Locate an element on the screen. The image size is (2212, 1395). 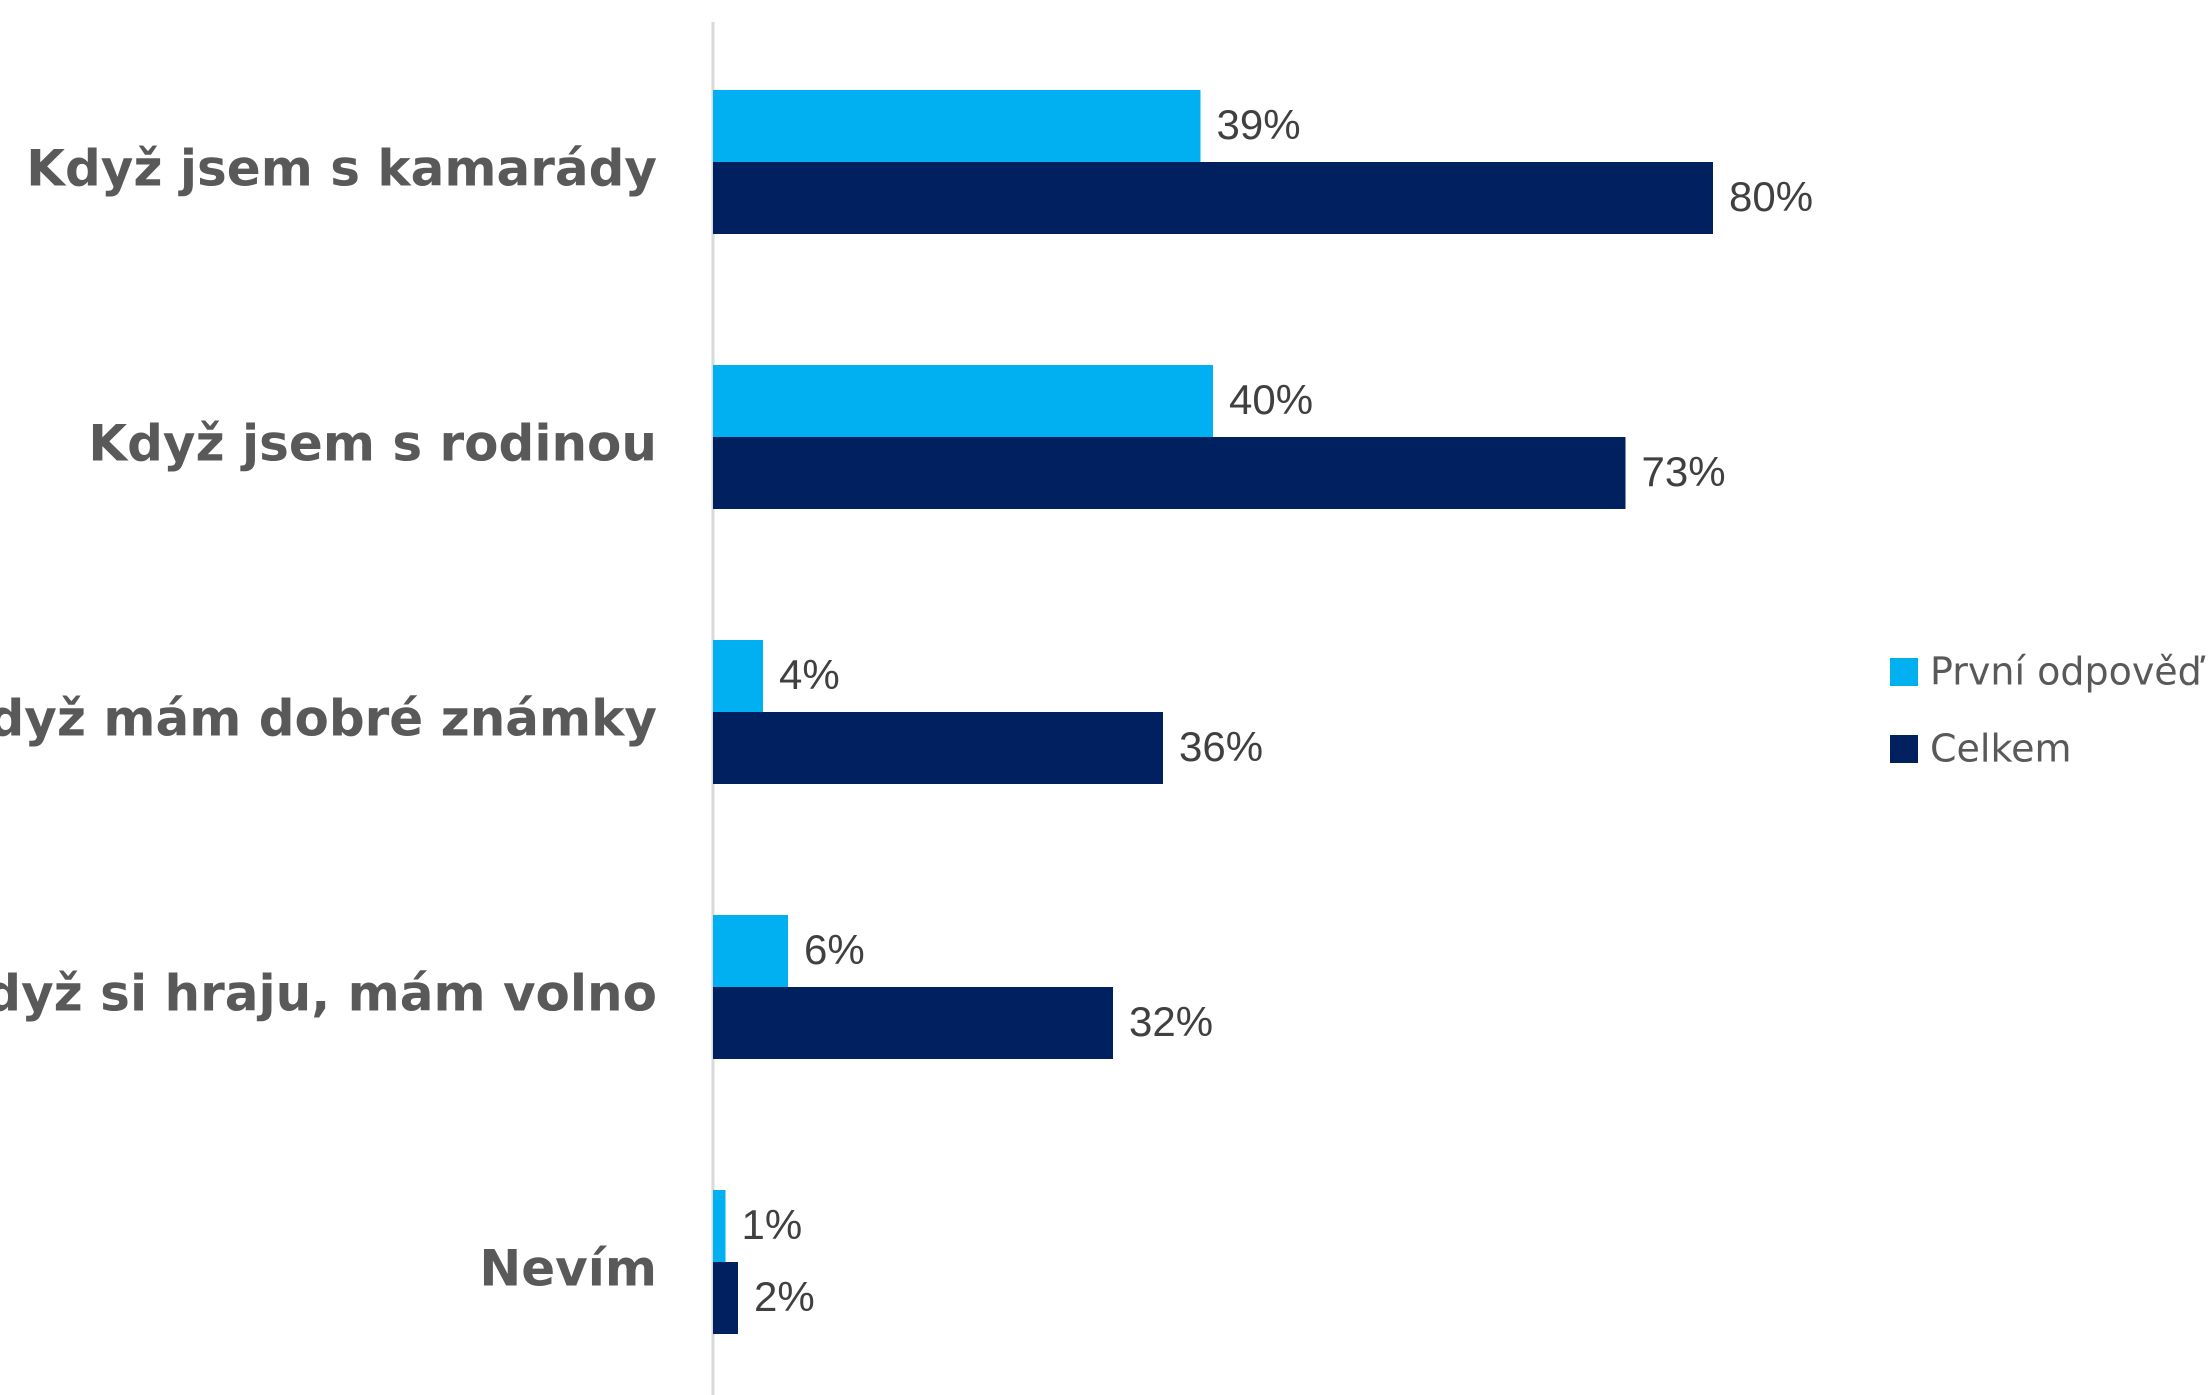
category-label: Když mám dobré známky is located at coordinates (328, 719).